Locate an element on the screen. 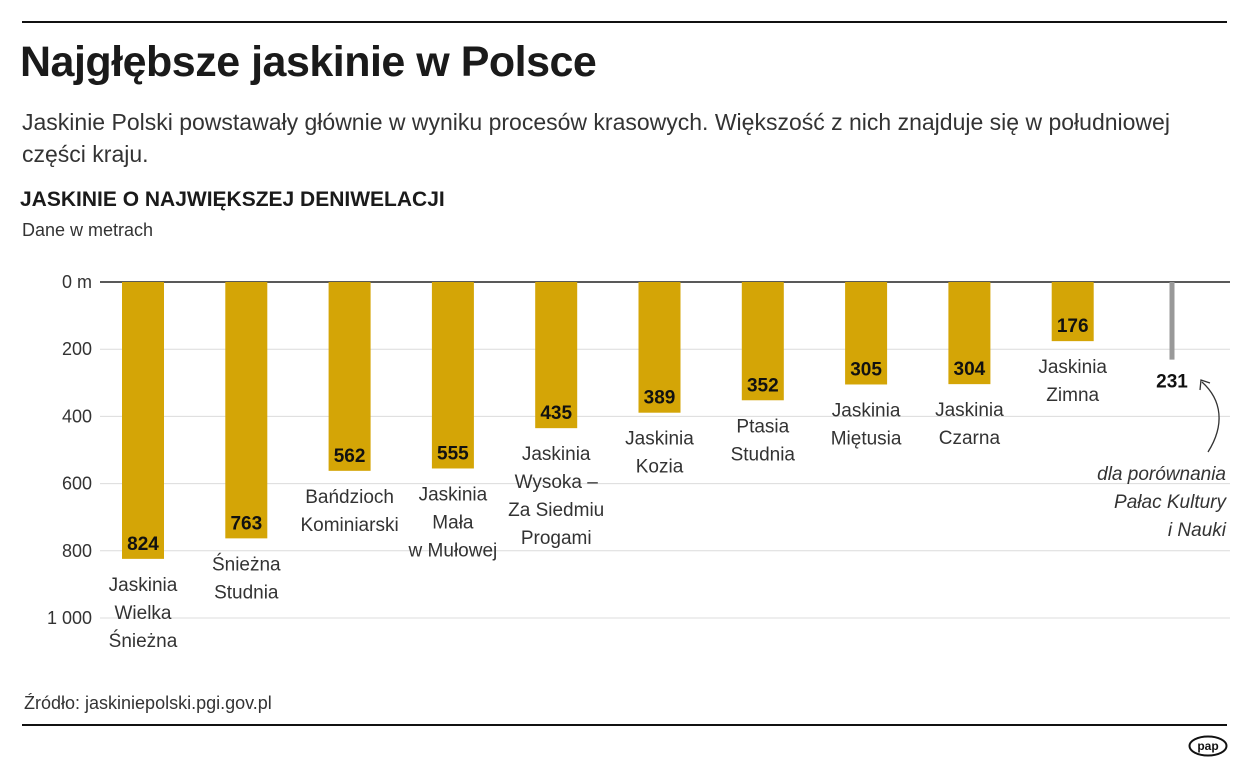  comparison-annotation: dla porównania is located at coordinates (1161, 474).